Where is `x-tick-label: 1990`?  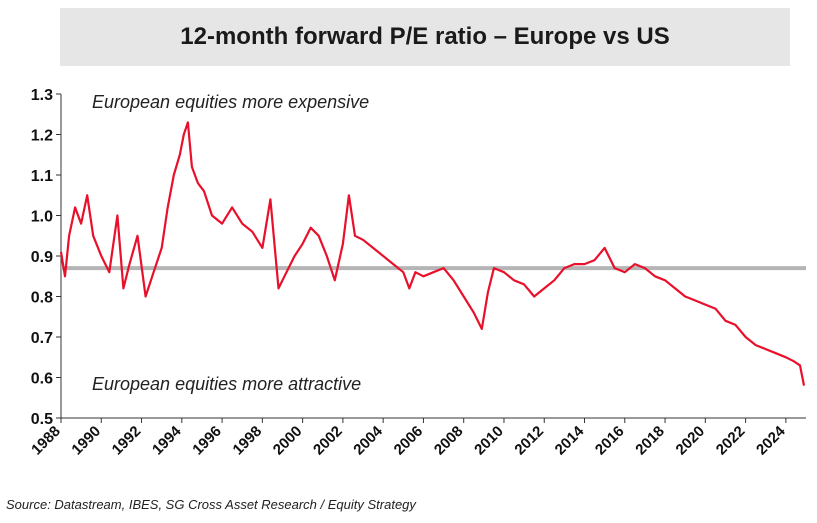 x-tick-label: 1990 is located at coordinates (86, 441).